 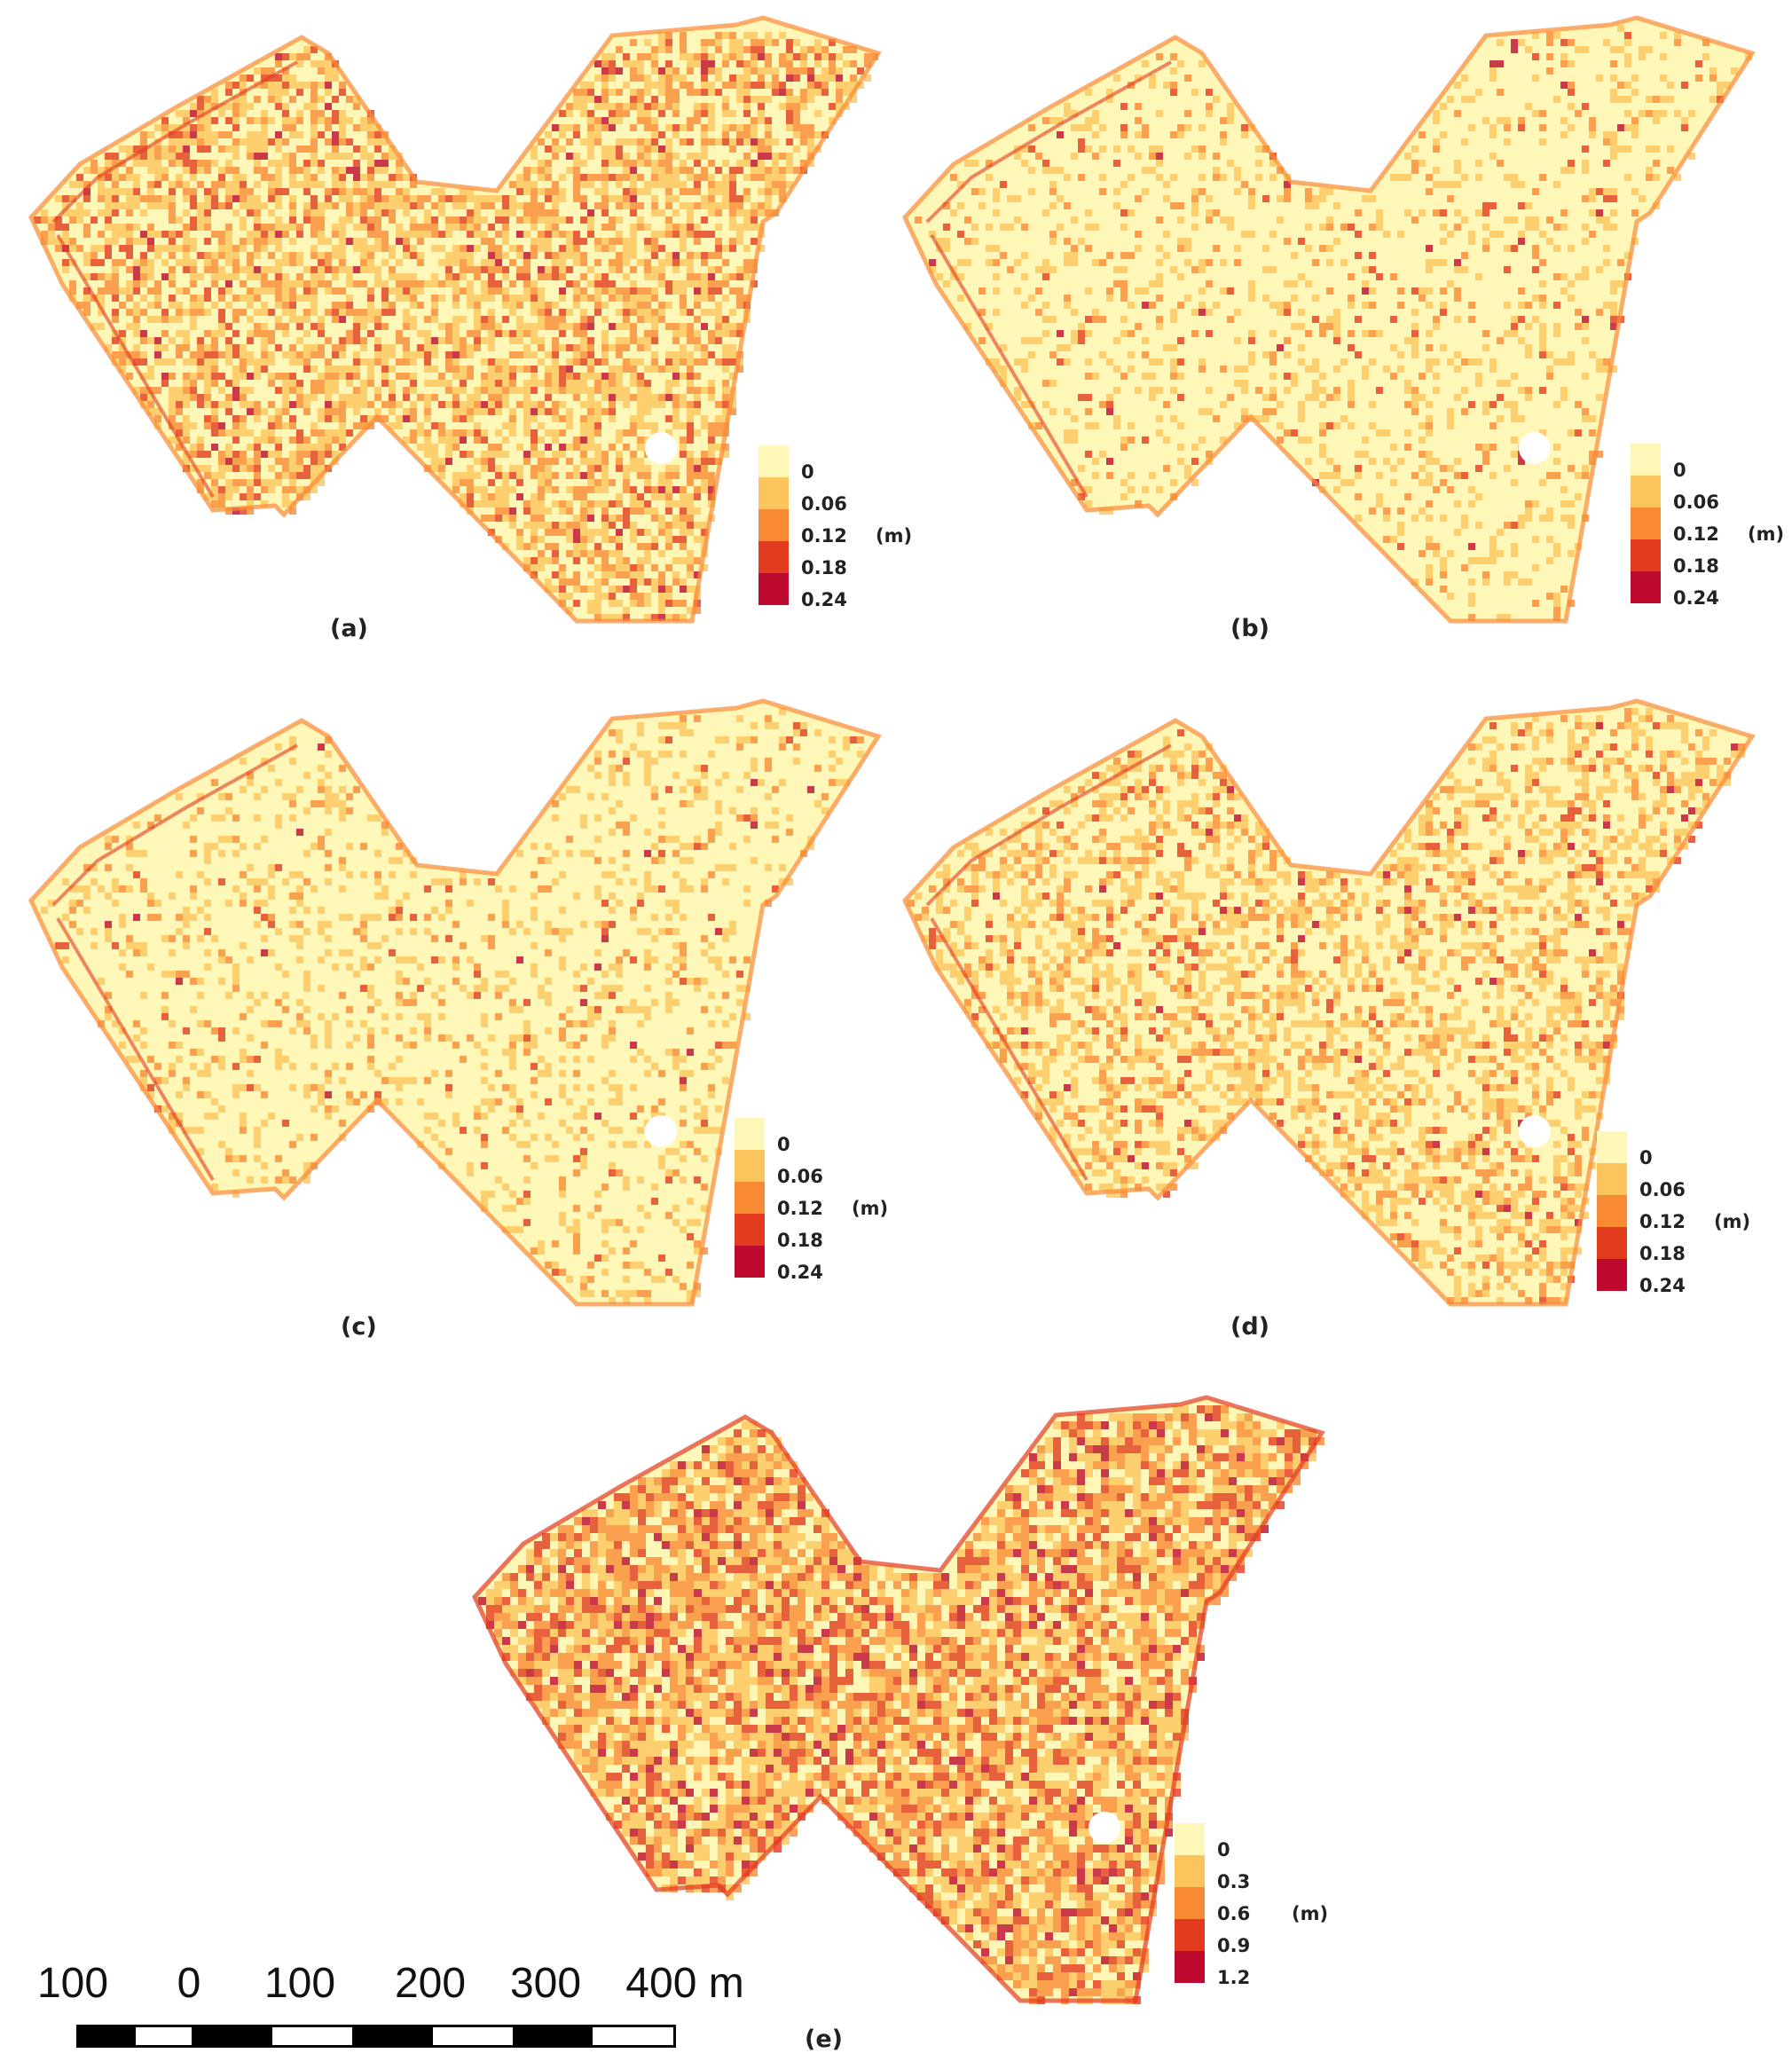 I want to click on scale-tick-label: 0, so click(x=189, y=1983).